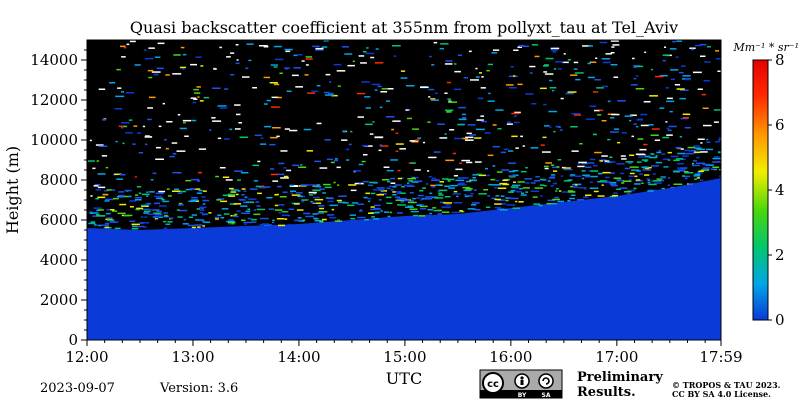  What do you see at coordinates (493, 383) in the screenshot?
I see `cc-logo-icon` at bounding box center [493, 383].